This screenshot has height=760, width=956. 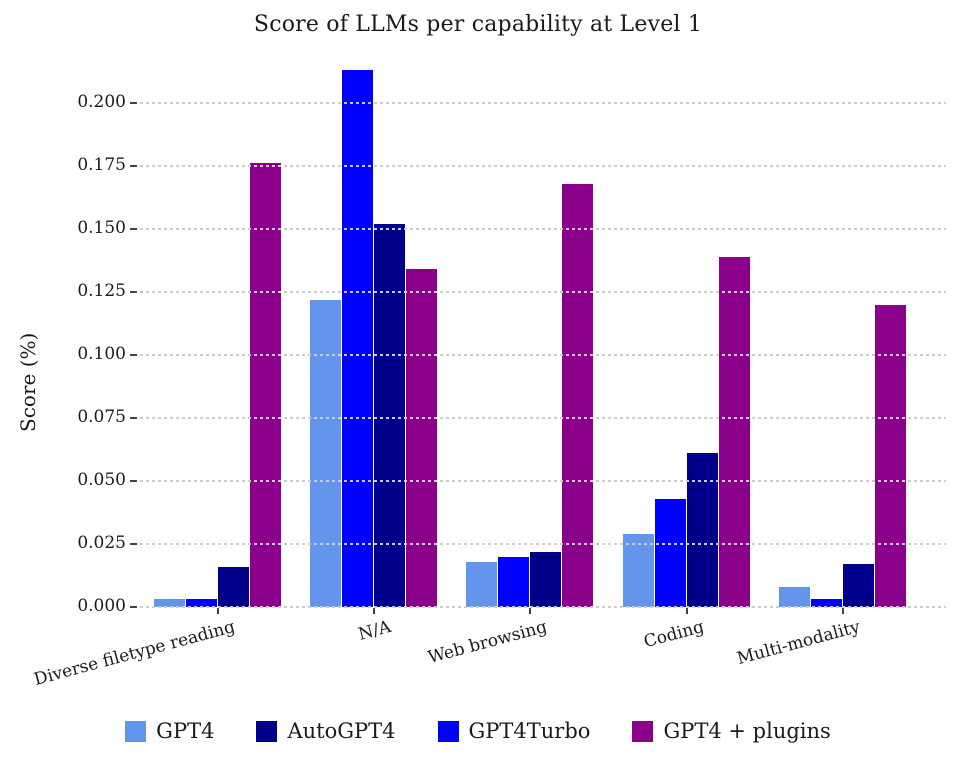 I want to click on legend-label-gpt4: GPT4, so click(x=185, y=731).